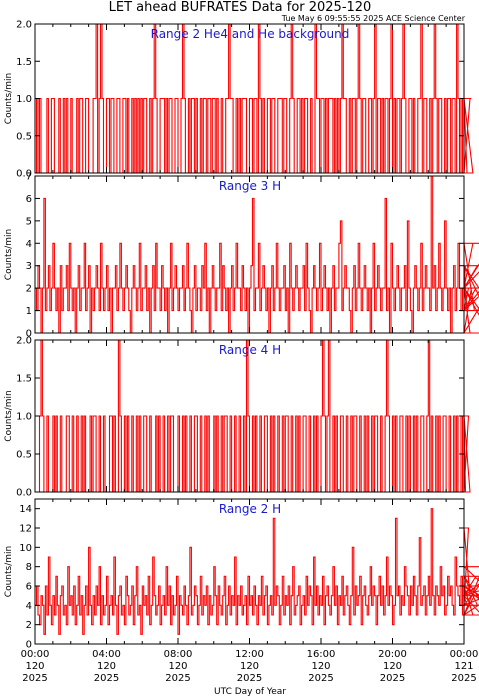  What do you see at coordinates (463, 666) in the screenshot?
I see `x-tick-label-day: 121` at bounding box center [463, 666].